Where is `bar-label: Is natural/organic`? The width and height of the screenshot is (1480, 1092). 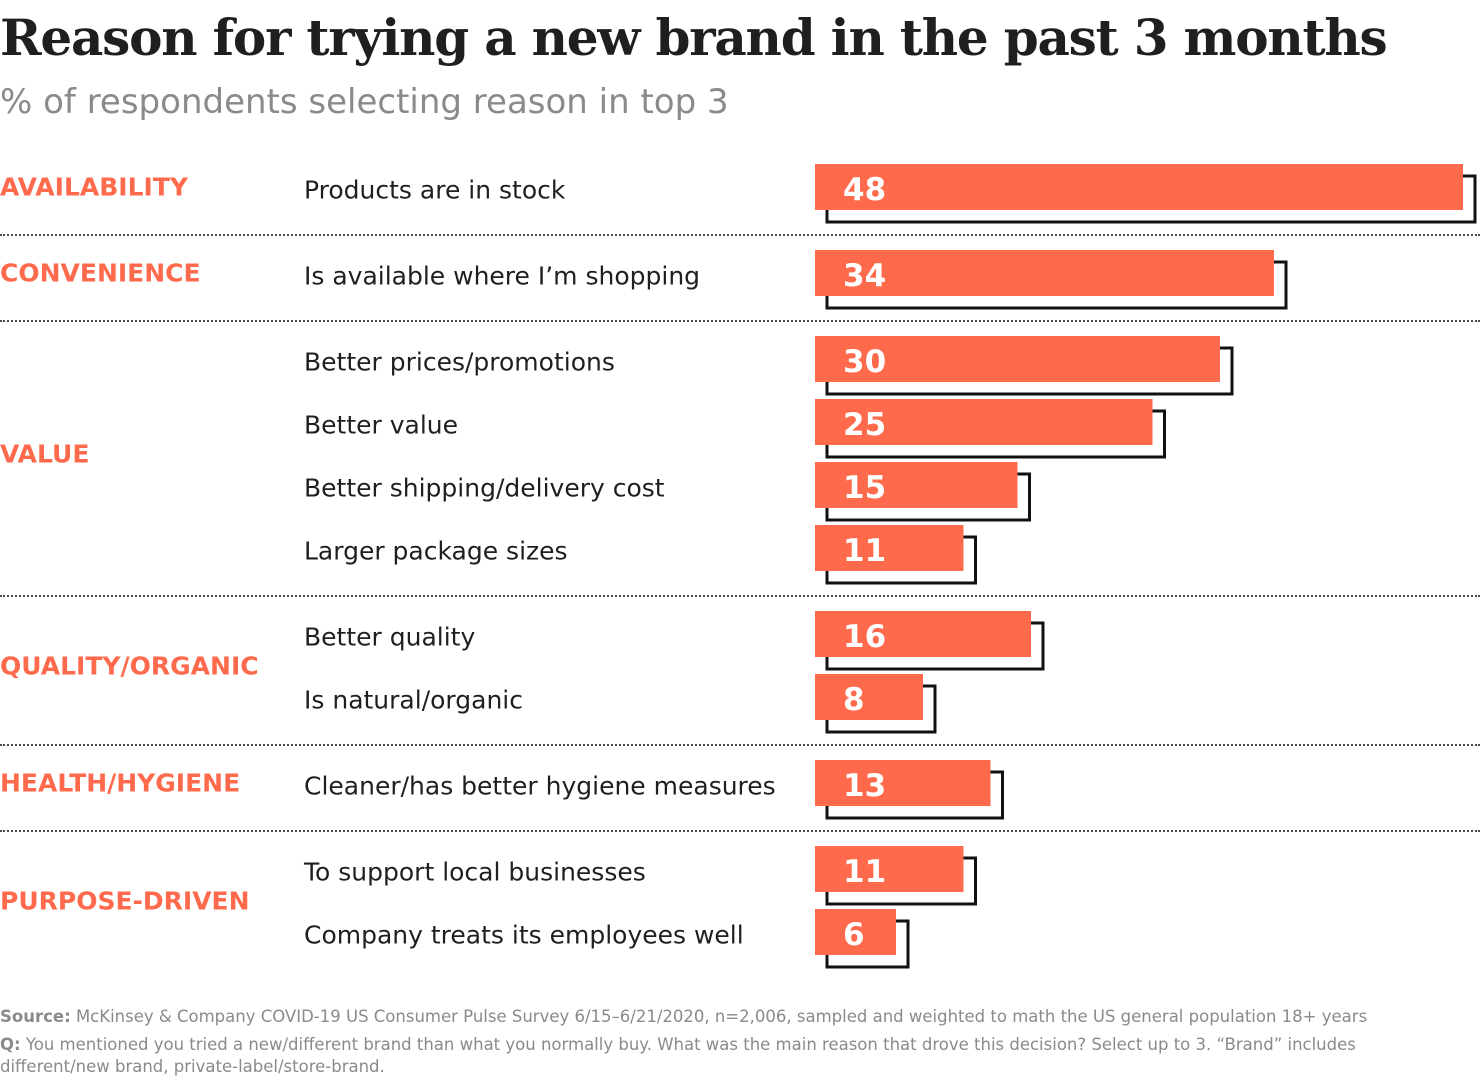
bar-label: Is natural/organic is located at coordinates (413, 700).